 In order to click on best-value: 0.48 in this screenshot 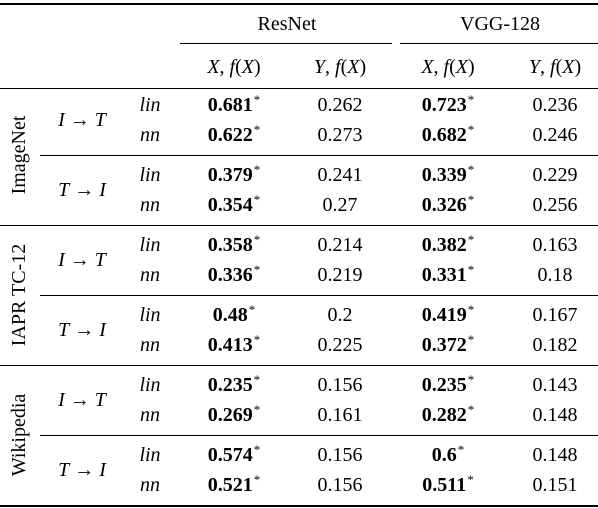, I will do `click(230, 315)`.